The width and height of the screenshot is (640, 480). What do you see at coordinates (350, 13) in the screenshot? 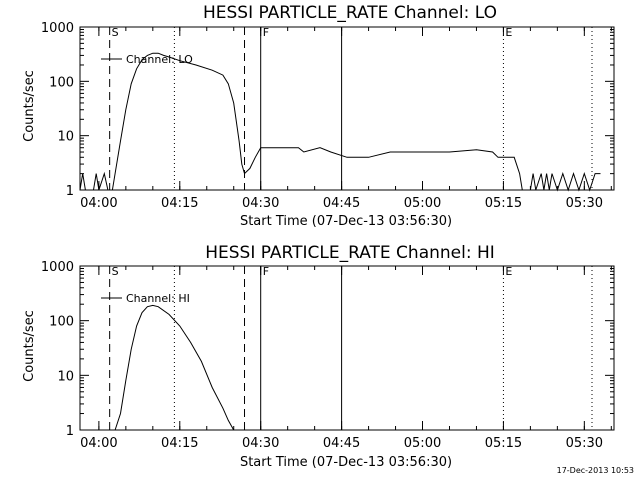
I see `chart-title-lo: HESSI PARTICLE_RATE Channel: LO` at bounding box center [350, 13].